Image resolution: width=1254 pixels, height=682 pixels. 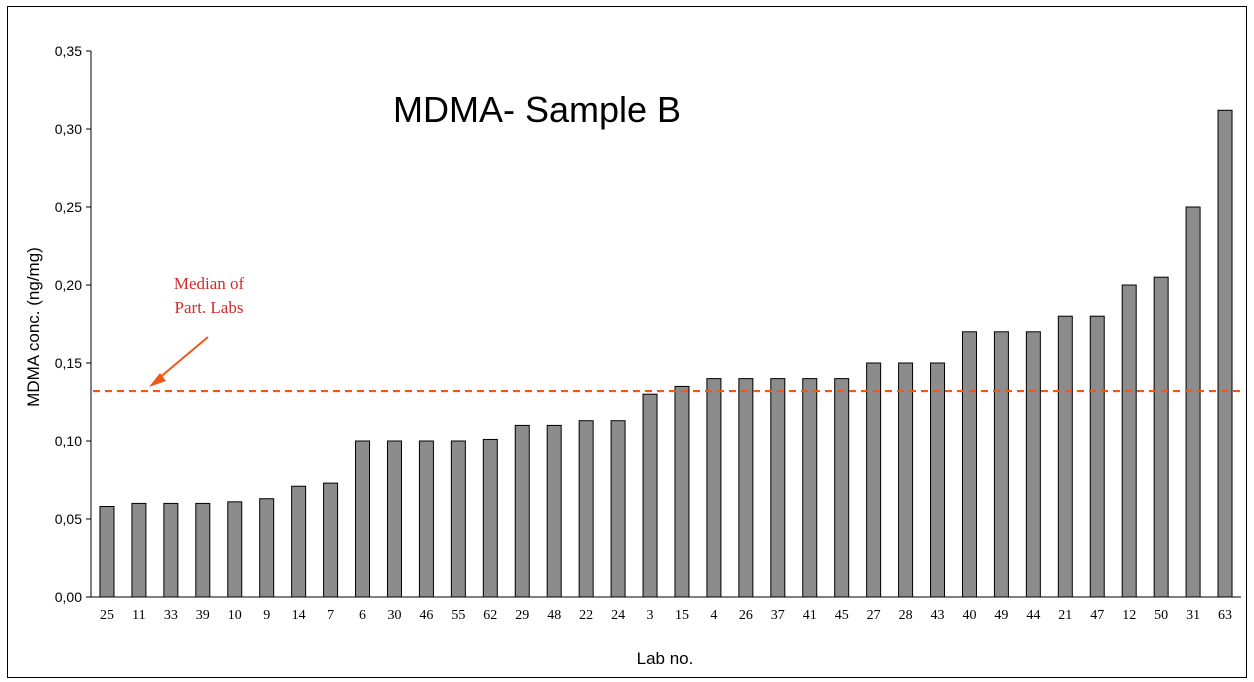 I want to click on x-tick-label: 46, so click(x=426, y=615).